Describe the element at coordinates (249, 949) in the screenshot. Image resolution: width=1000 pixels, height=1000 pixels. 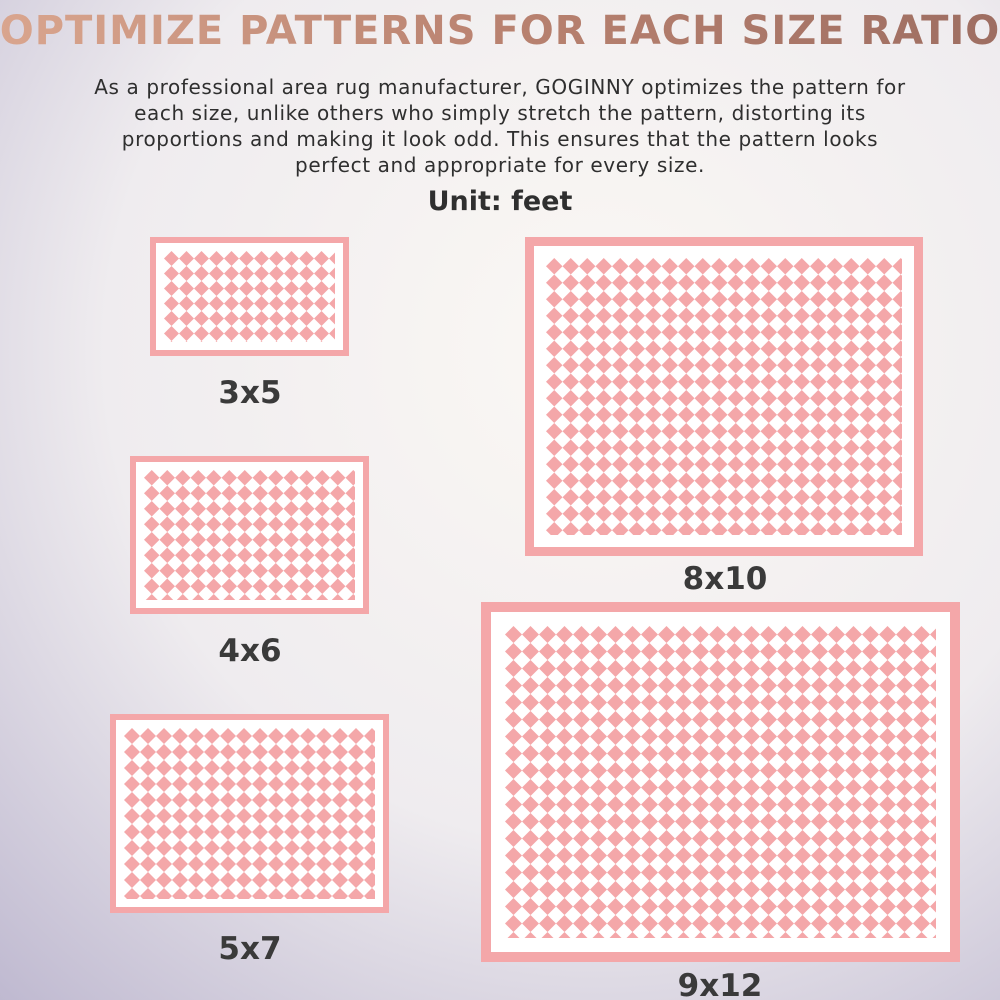
I see `rug-size-label: 5x7` at that location.